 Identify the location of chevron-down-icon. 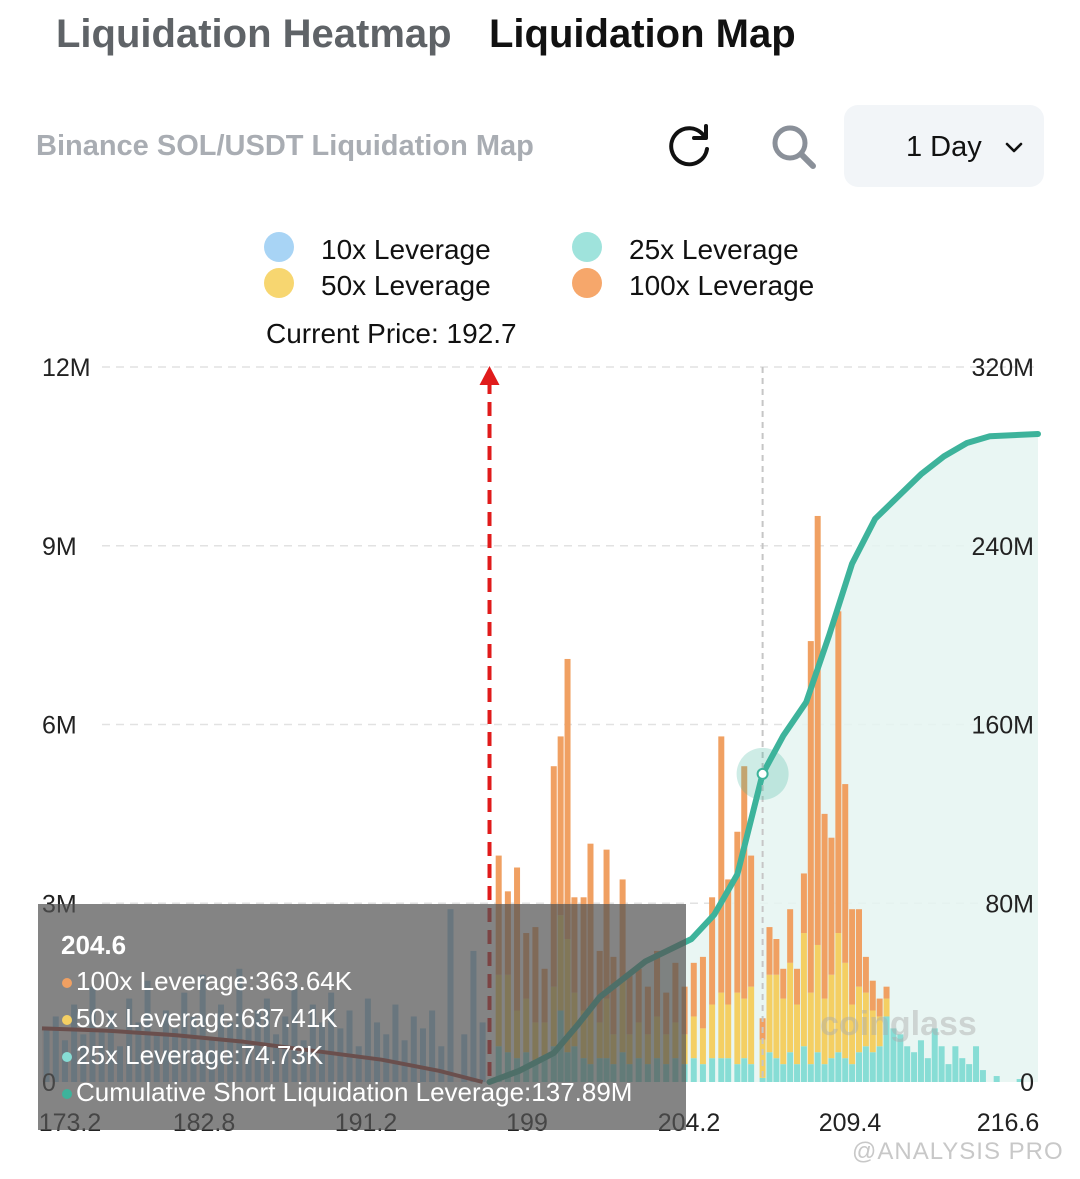
(1014, 147).